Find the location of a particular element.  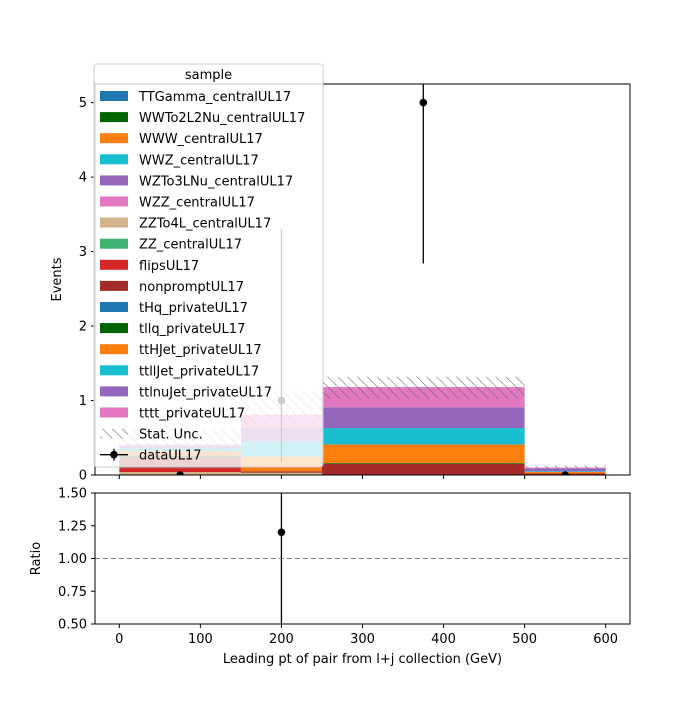

legend-swatch-ttlnuJet_privateUL17 is located at coordinates (114, 391).